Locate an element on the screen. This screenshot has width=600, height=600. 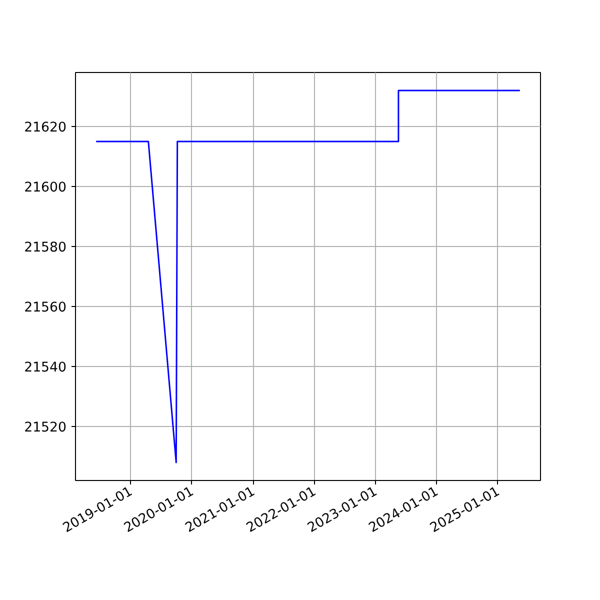
y-tick-label: 21620 is located at coordinates (45, 128).